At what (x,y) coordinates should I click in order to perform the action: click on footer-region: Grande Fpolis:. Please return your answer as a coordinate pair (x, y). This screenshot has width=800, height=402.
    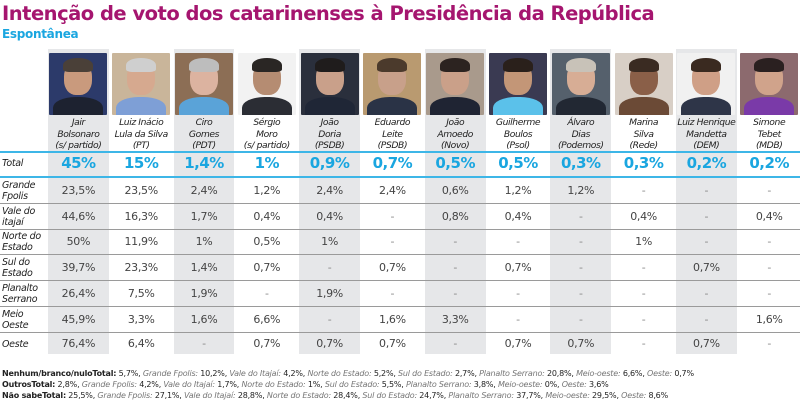
    Looking at the image, I should click on (109, 384).